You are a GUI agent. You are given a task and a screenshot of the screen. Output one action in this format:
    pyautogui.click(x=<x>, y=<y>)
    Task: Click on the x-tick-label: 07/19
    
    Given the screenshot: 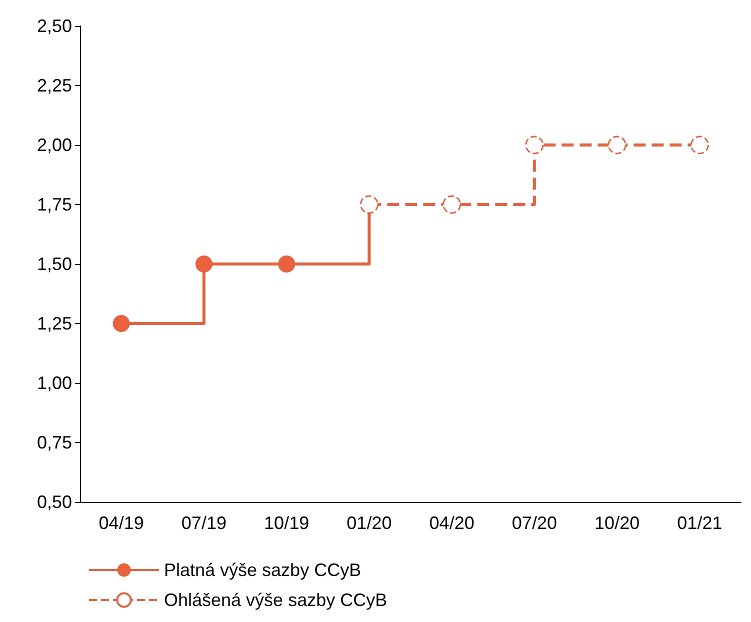 What is the action you would take?
    pyautogui.click(x=203, y=523)
    